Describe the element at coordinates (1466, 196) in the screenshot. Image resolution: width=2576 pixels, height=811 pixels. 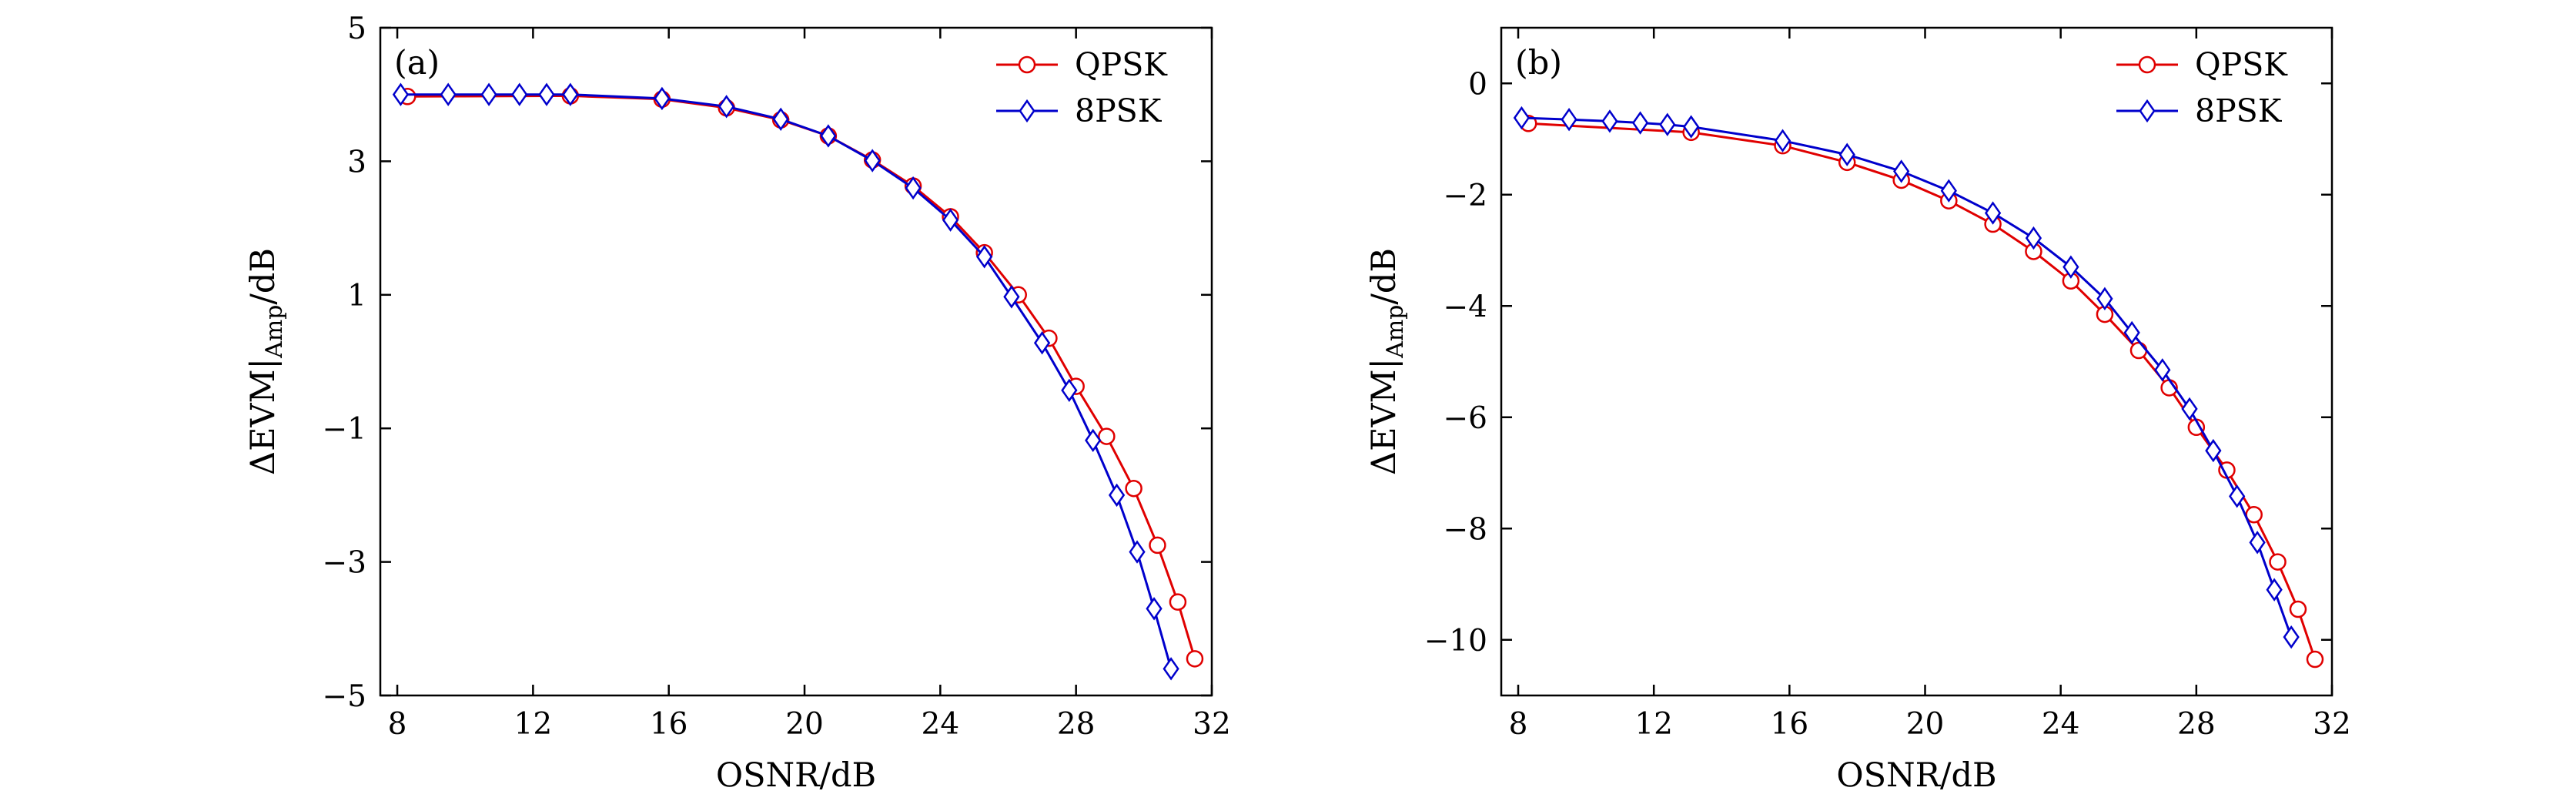
I see `y-tick-label: −2` at that location.